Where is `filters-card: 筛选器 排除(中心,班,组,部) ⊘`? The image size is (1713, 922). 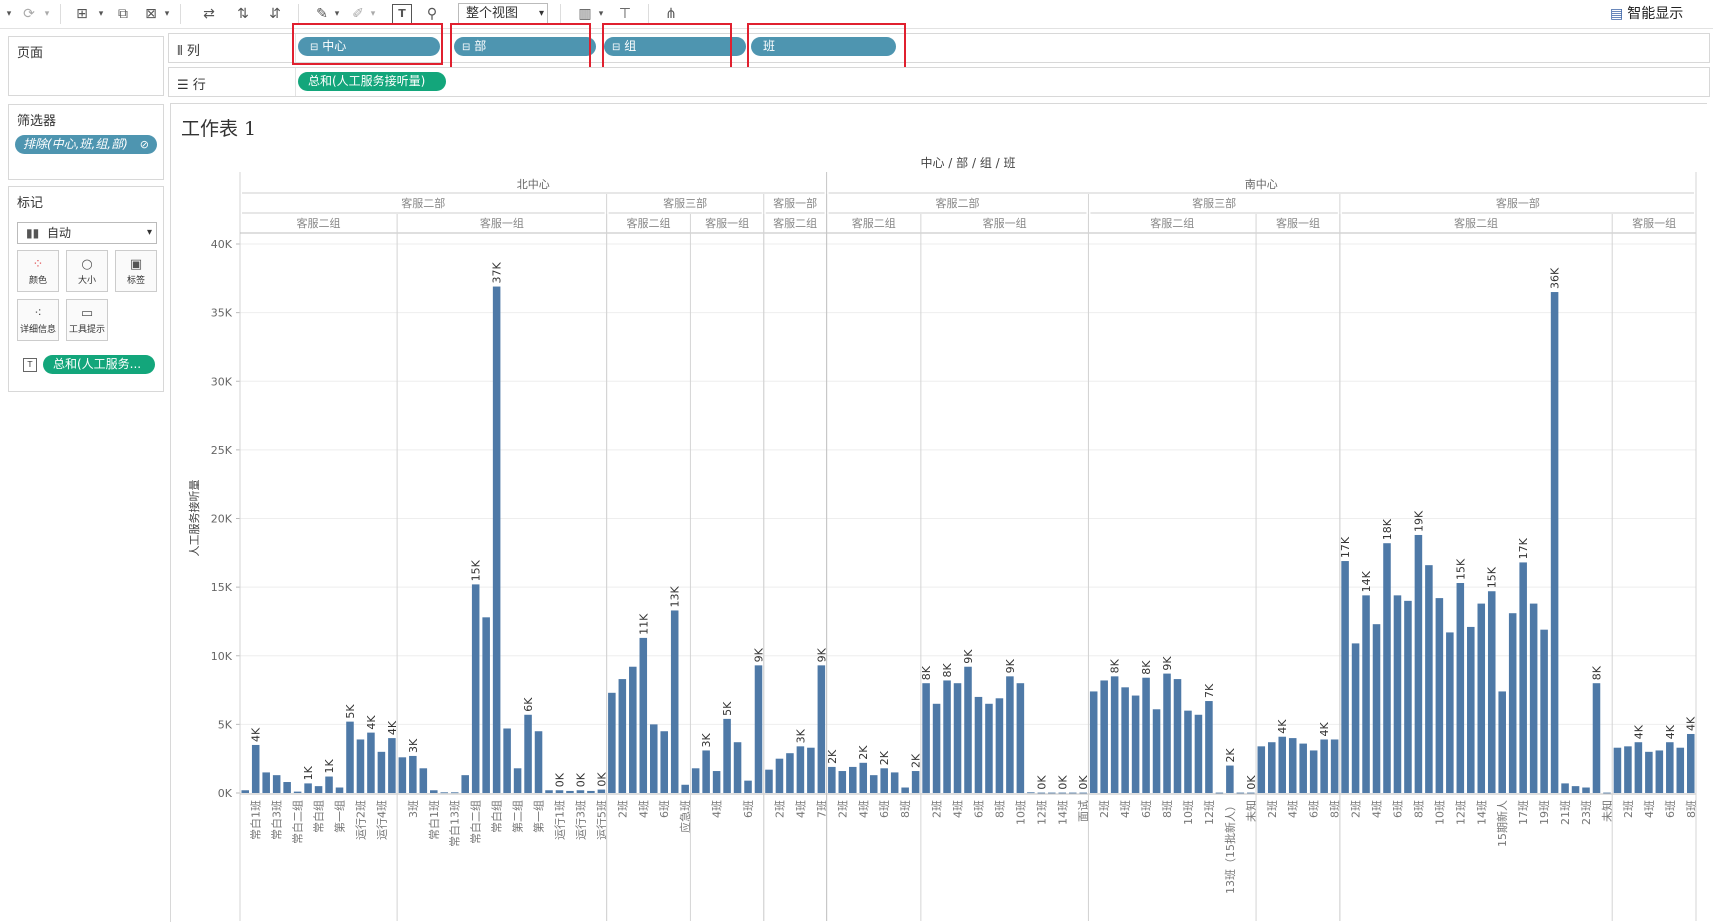 filters-card: 筛选器 排除(中心,班,组,部) ⊘ is located at coordinates (86, 142).